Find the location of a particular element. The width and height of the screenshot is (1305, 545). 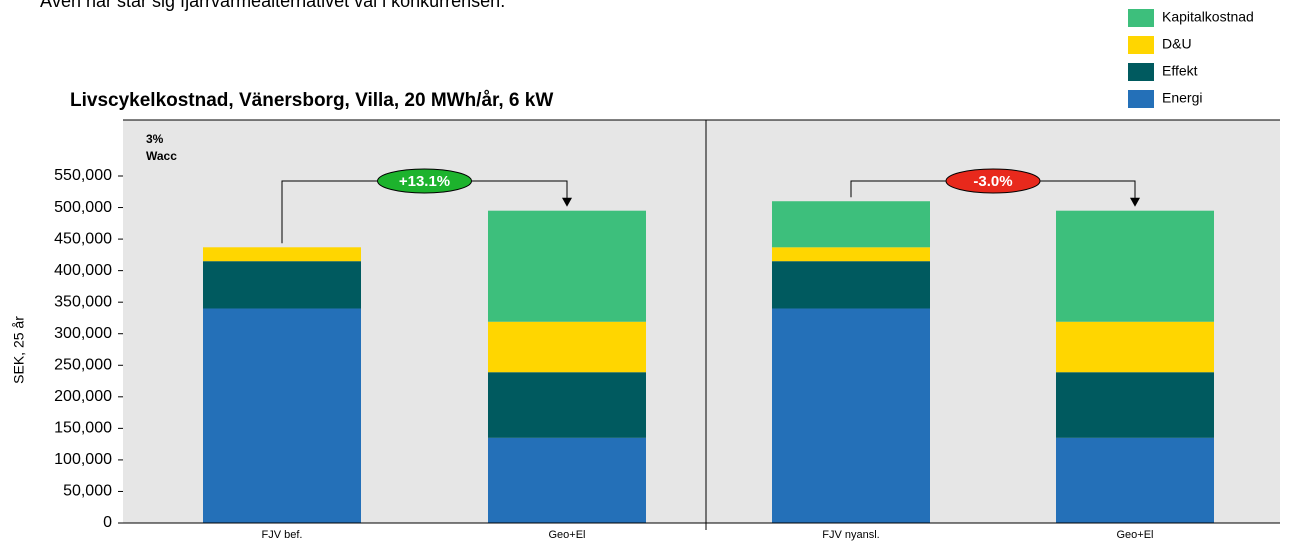

annotation-label: -3.0% is located at coordinates (992, 181).